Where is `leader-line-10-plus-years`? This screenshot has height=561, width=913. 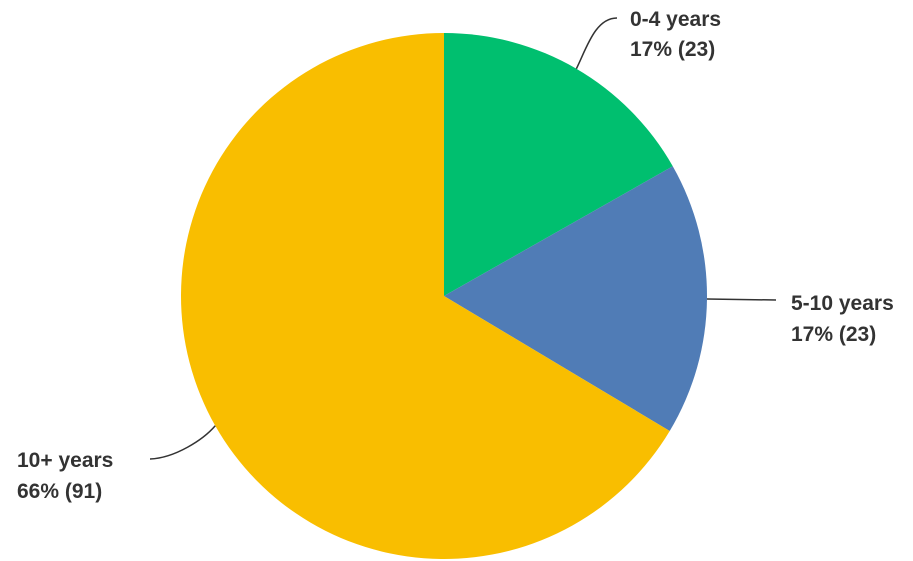
leader-line-10-plus-years is located at coordinates (182, 442).